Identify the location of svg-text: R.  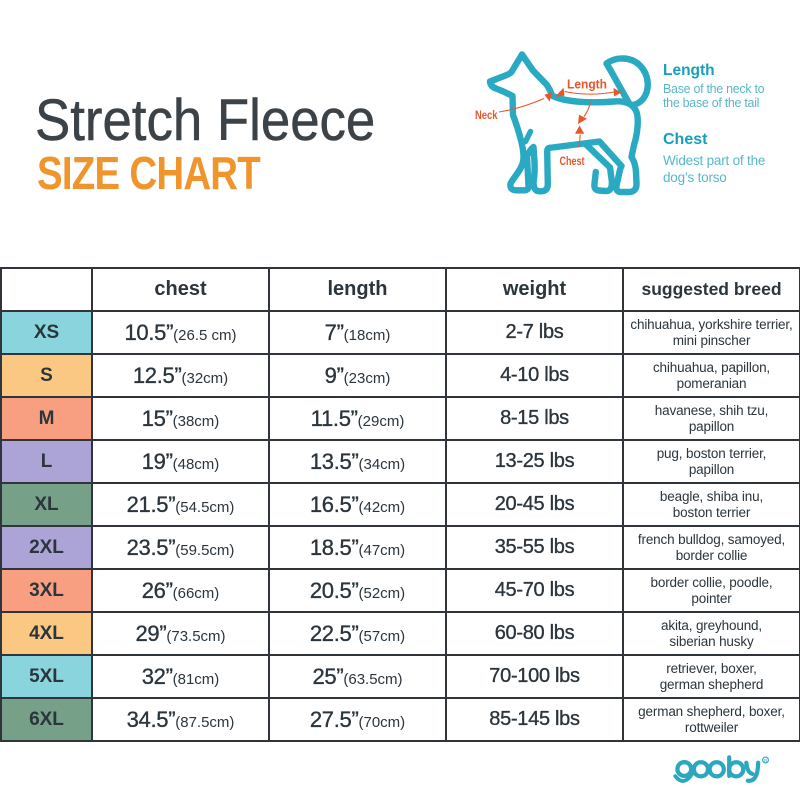
(766, 760).